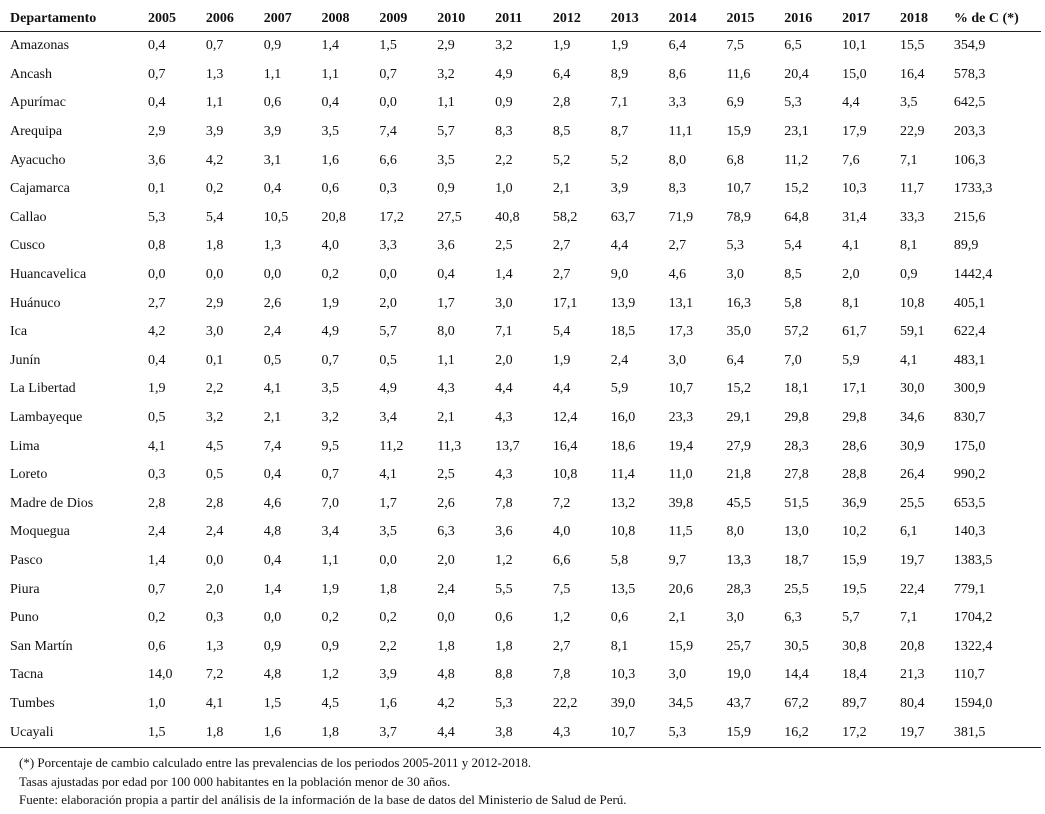  What do you see at coordinates (38, 160) in the screenshot?
I see `department-cell: Ayacucho` at bounding box center [38, 160].